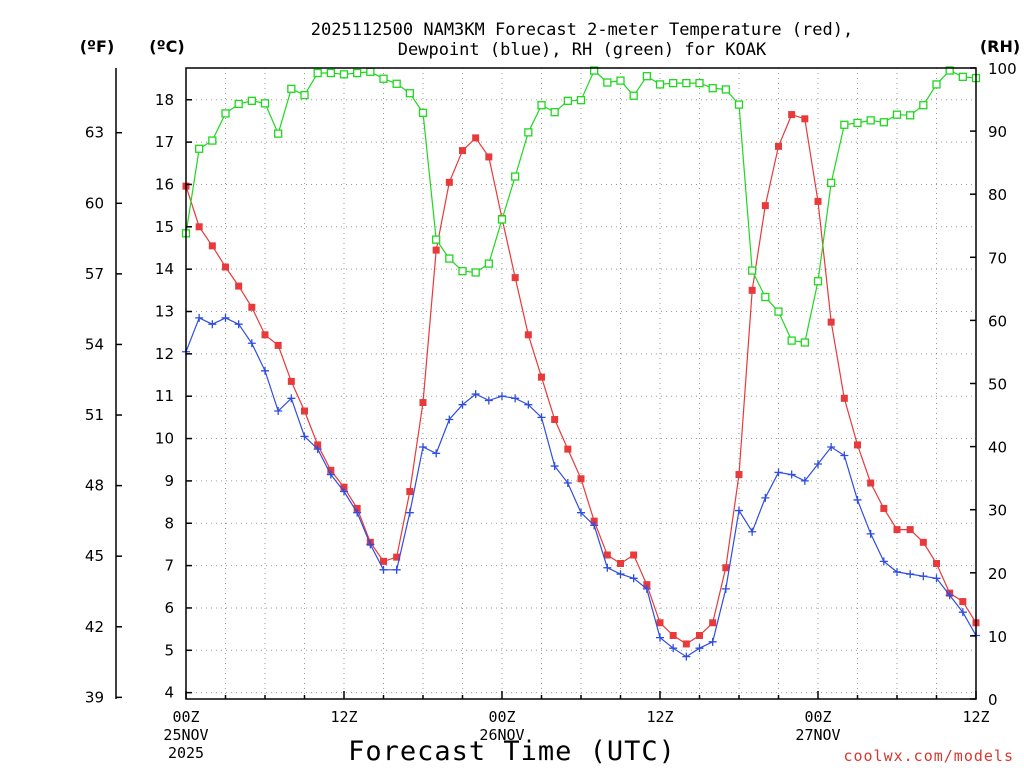  Describe the element at coordinates (512, 751) in the screenshot. I see `x-axis-title: Forecast Time (UTC)` at that location.